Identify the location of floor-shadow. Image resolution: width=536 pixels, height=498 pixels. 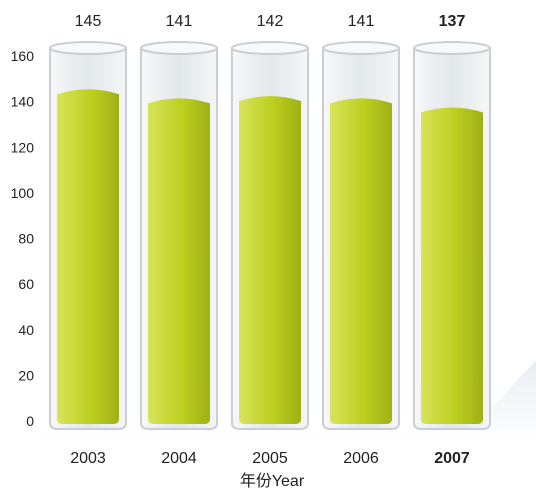
(288, 400).